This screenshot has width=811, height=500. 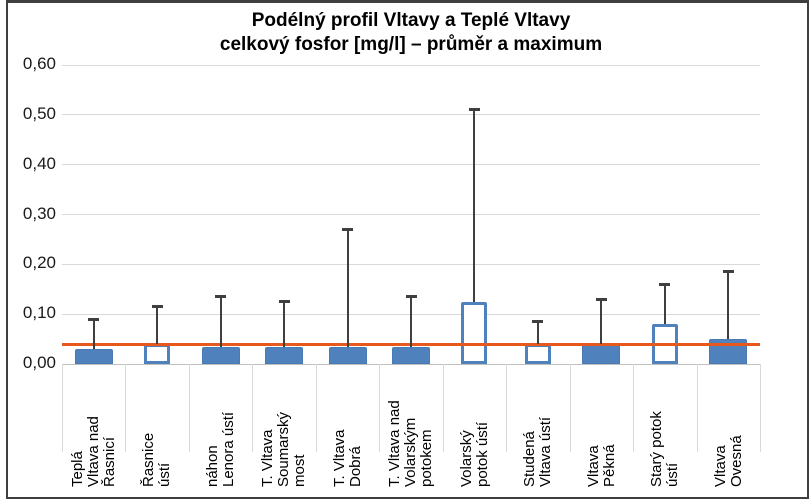 I want to click on x-axis-category-label: Studená Vltava ústí, so click(x=537, y=428).